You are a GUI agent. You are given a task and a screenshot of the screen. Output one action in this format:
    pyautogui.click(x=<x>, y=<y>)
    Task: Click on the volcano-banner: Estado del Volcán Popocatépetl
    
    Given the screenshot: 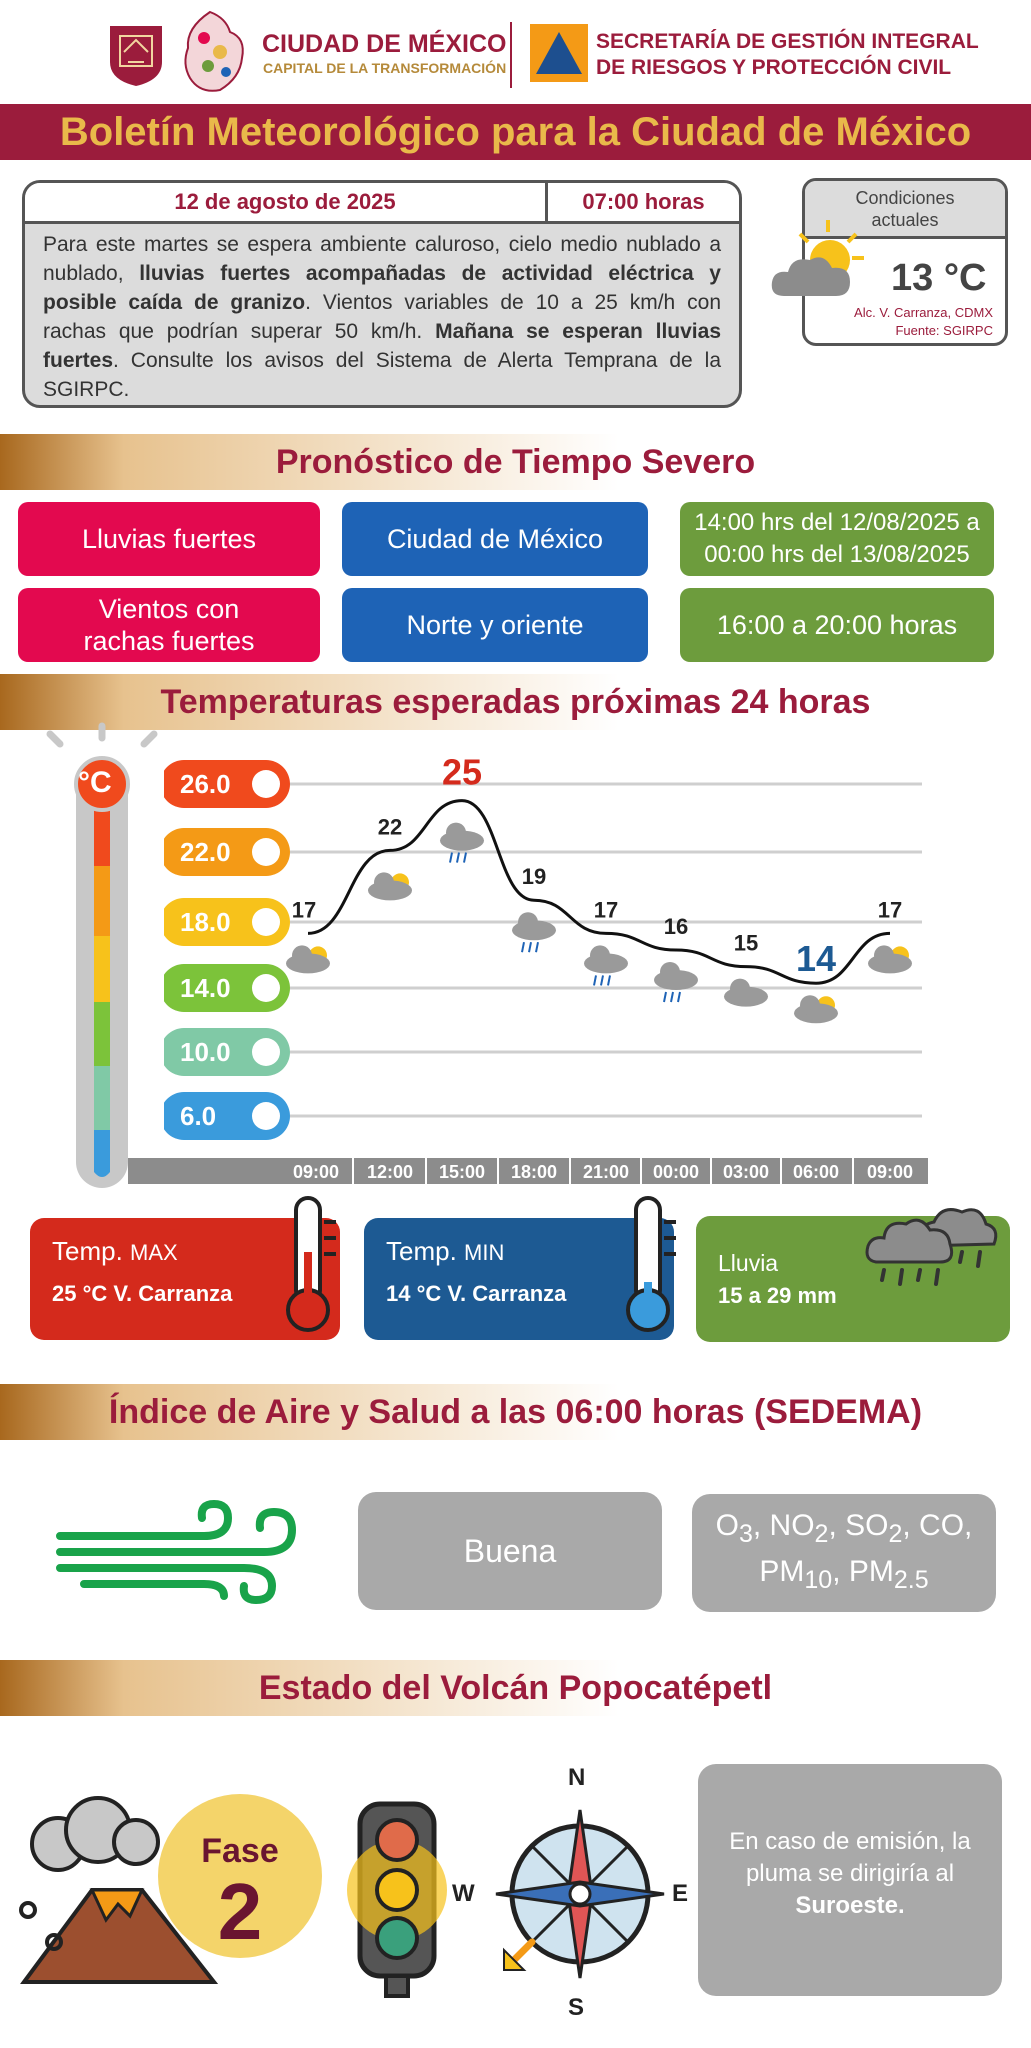 What is the action you would take?
    pyautogui.click(x=515, y=1688)
    